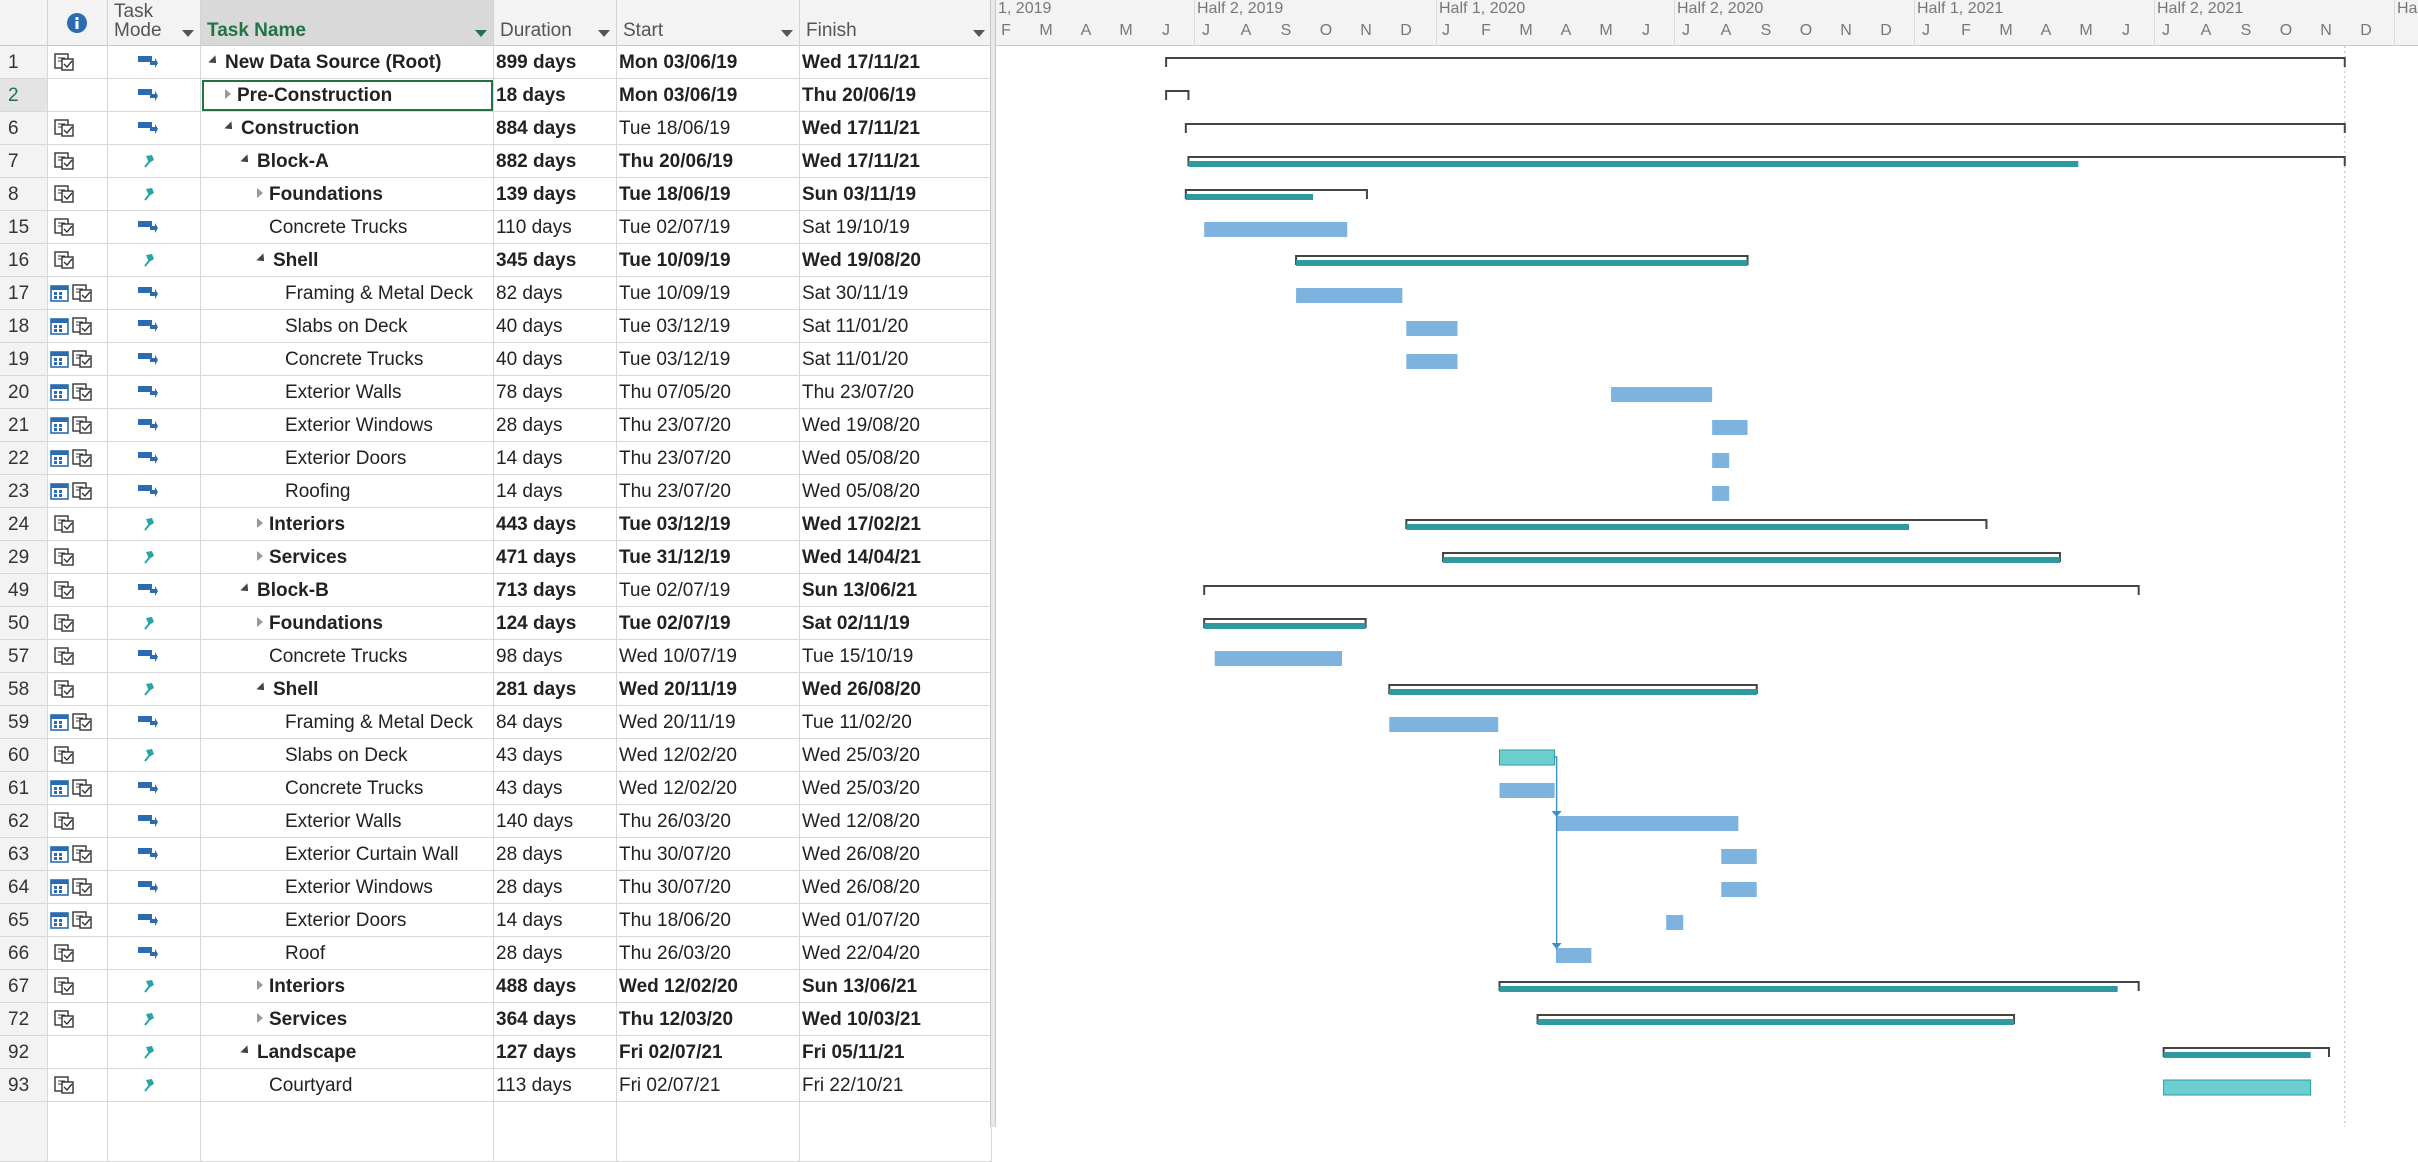 This screenshot has height=1162, width=2418. What do you see at coordinates (896, 128) in the screenshot?
I see `finish-cell: Wed 17/11/21` at bounding box center [896, 128].